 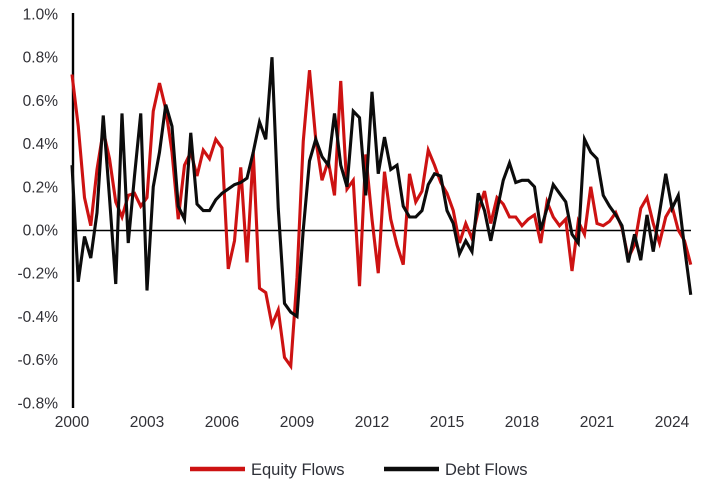 What do you see at coordinates (672, 422) in the screenshot?
I see `x-tick-label: 2024` at bounding box center [672, 422].